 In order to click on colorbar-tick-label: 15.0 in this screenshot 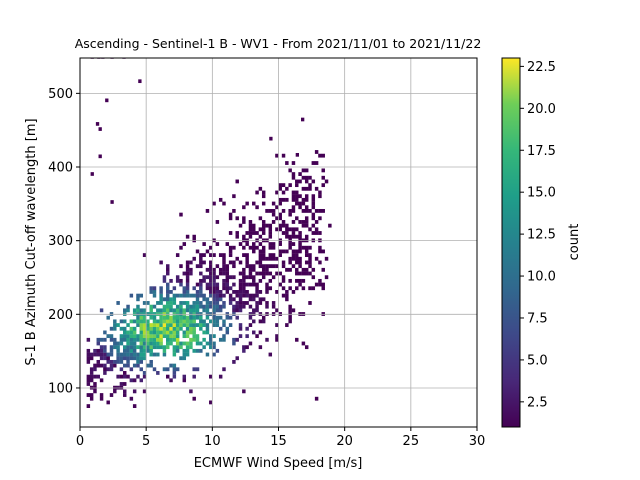, I will do `click(541, 193)`.